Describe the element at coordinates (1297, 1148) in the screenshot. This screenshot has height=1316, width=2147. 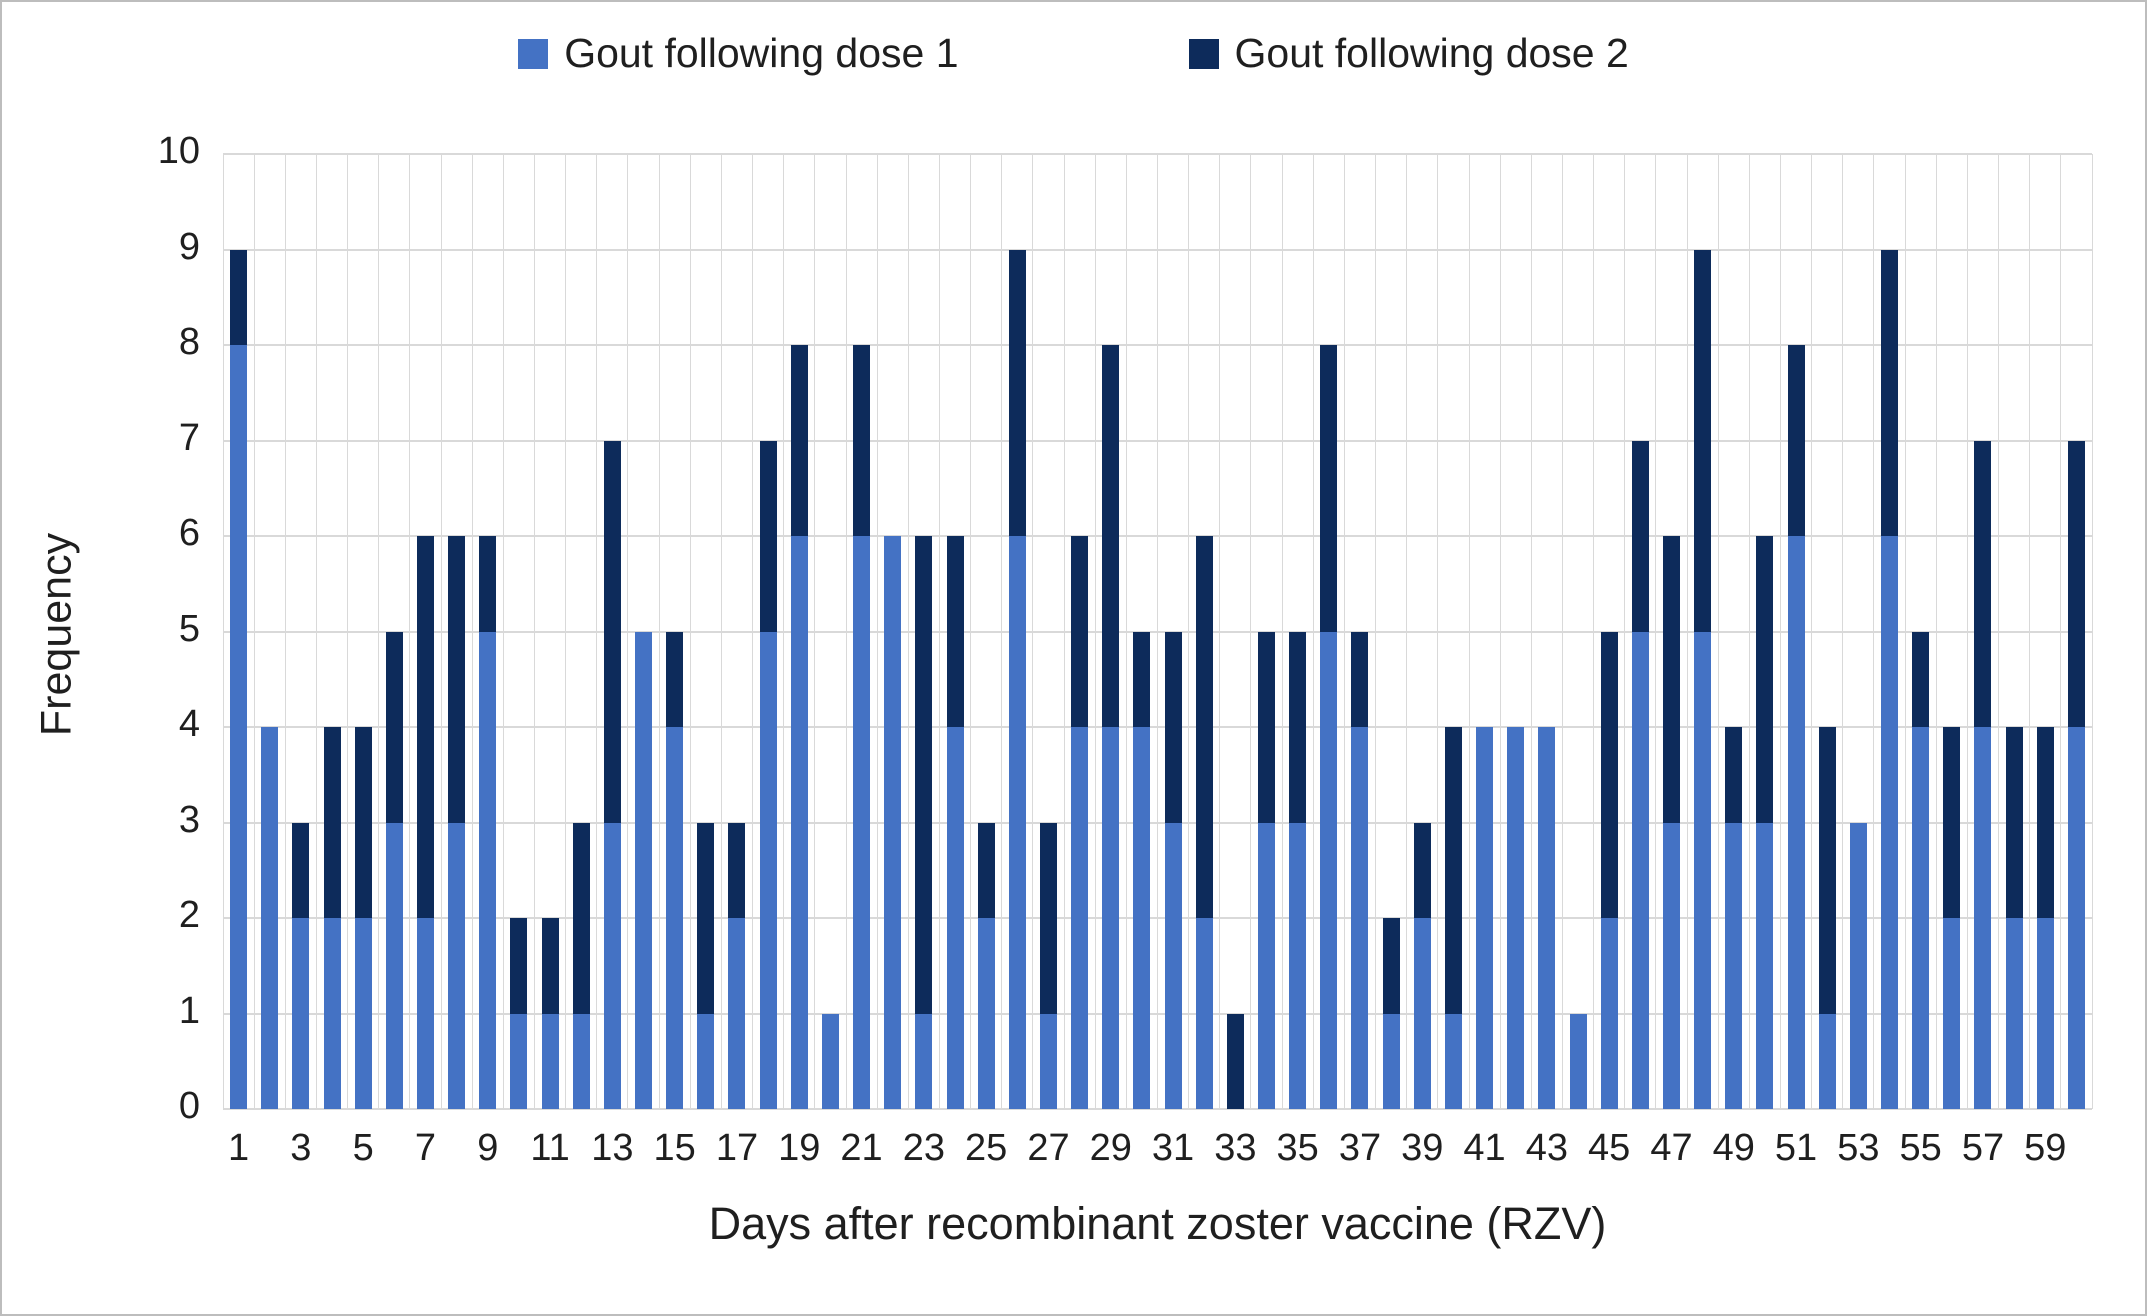
I see `x-tick-label: 35` at that location.